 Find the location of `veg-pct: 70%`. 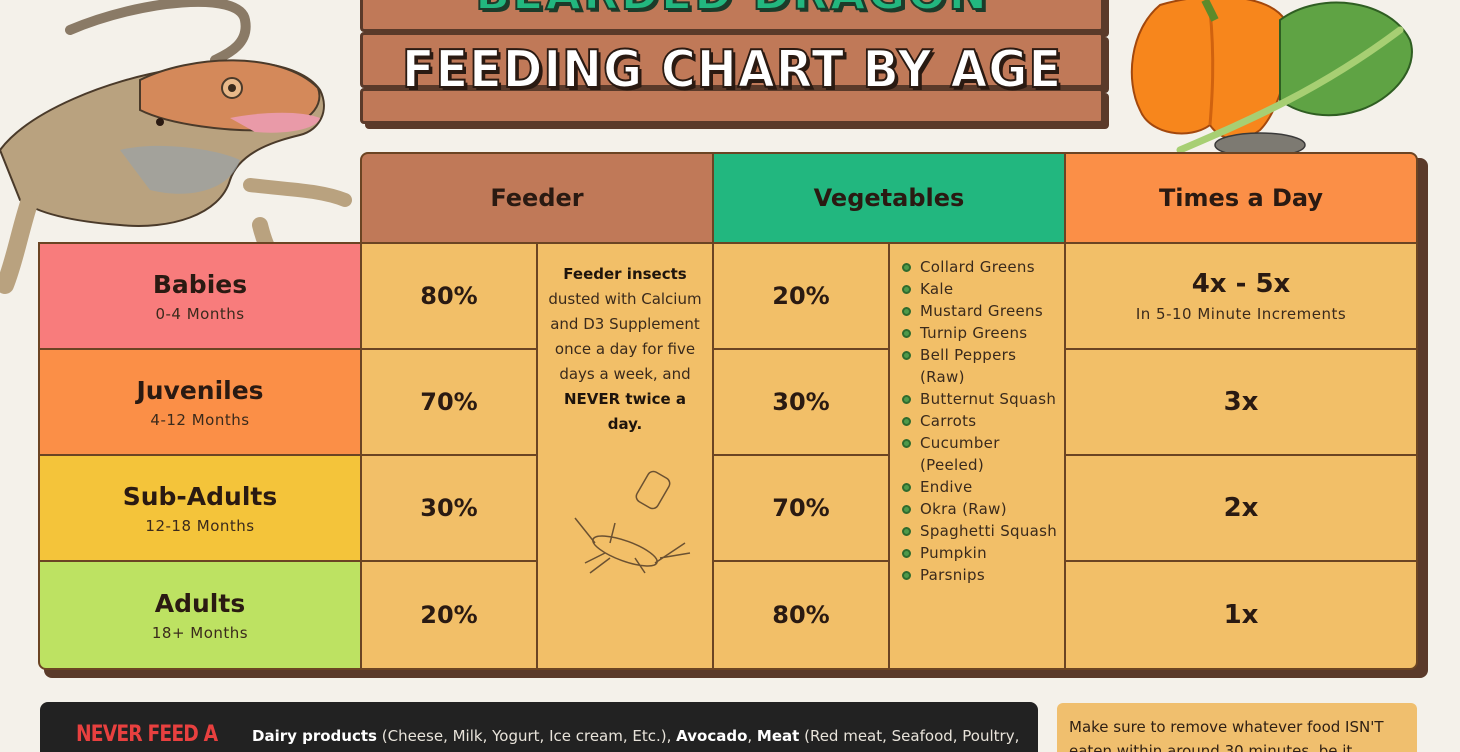

veg-pct: 70% is located at coordinates (801, 508).